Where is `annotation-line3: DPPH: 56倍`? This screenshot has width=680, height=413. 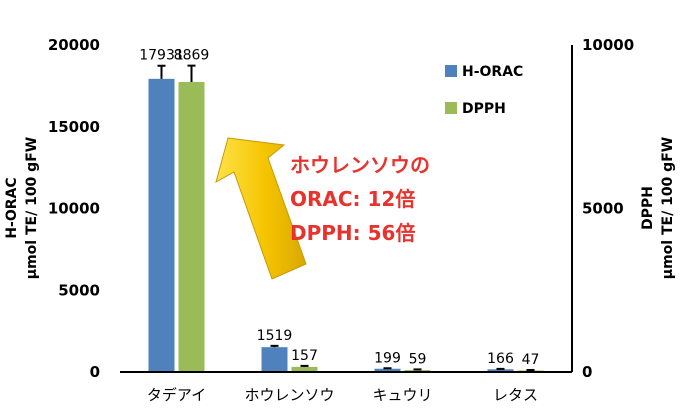
annotation-line3: DPPH: 56倍 is located at coordinates (352, 233).